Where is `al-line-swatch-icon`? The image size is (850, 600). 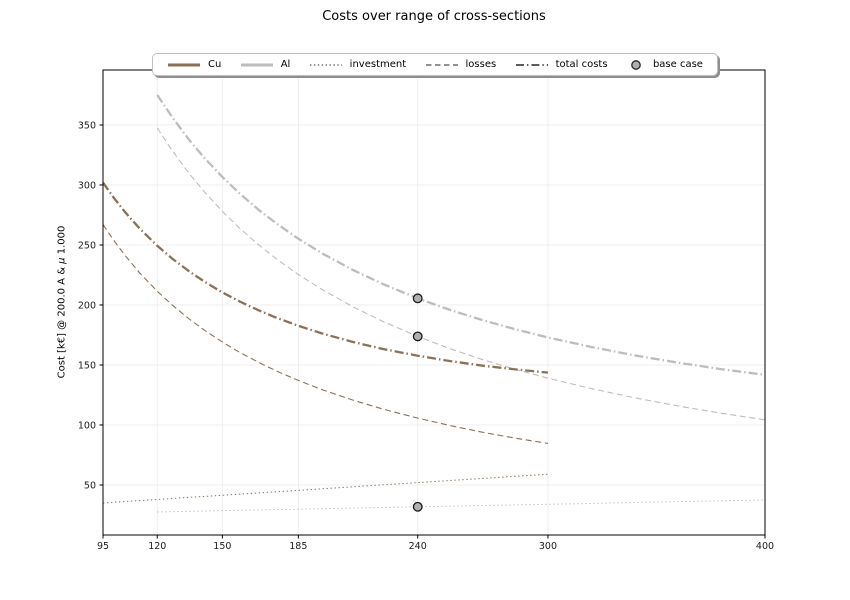
al-line-swatch-icon is located at coordinates (256, 64).